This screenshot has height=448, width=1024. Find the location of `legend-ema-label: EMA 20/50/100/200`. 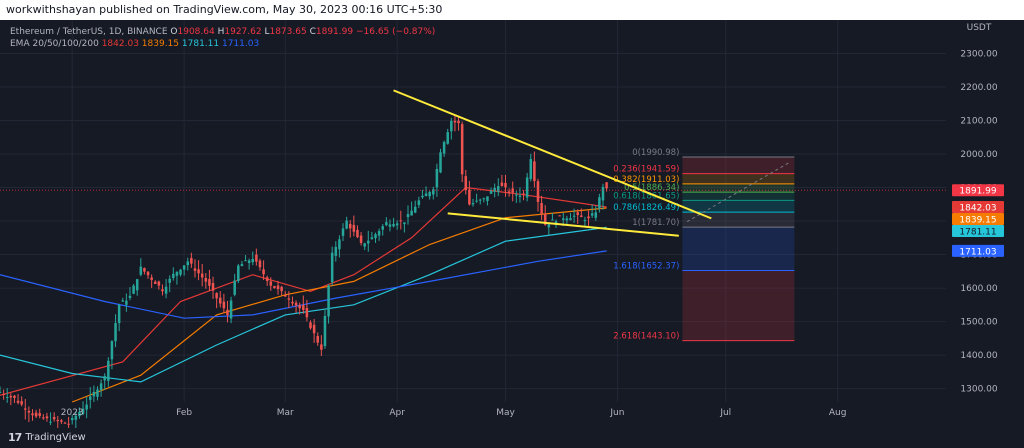

legend-ema-label: EMA 20/50/100/200 is located at coordinates (54, 44).